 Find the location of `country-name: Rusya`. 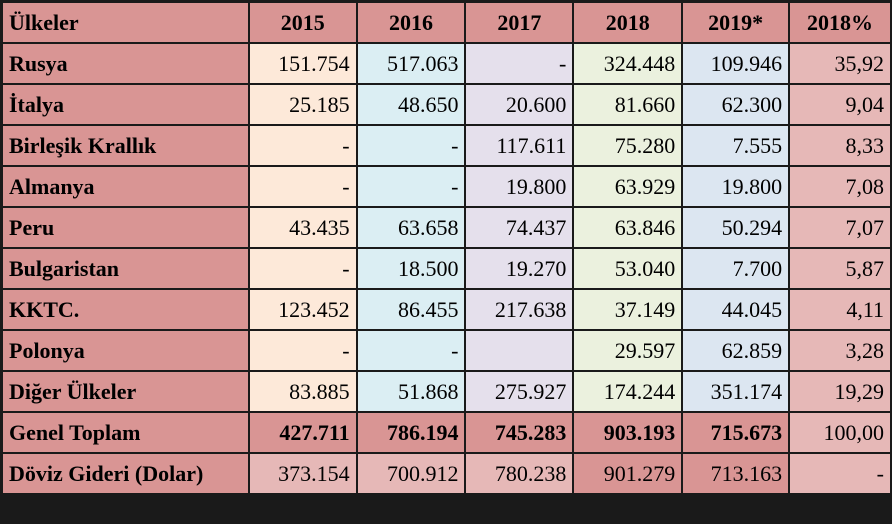

country-name: Rusya is located at coordinates (125, 63).